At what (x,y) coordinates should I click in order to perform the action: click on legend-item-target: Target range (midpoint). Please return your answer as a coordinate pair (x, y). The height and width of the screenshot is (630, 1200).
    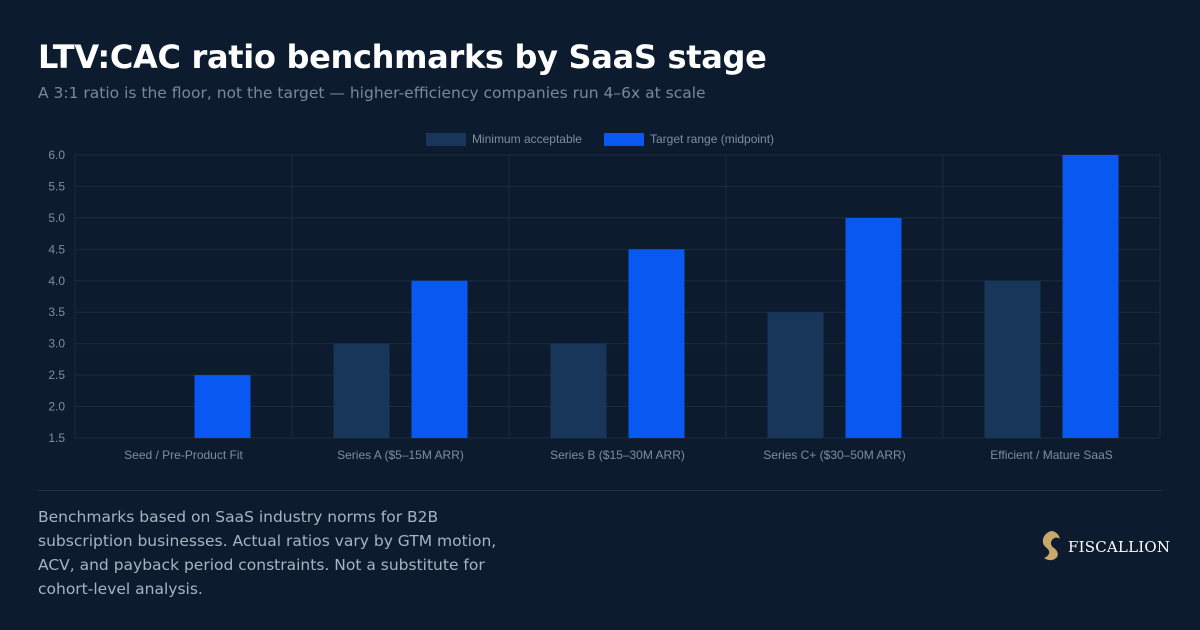
    Looking at the image, I should click on (689, 139).